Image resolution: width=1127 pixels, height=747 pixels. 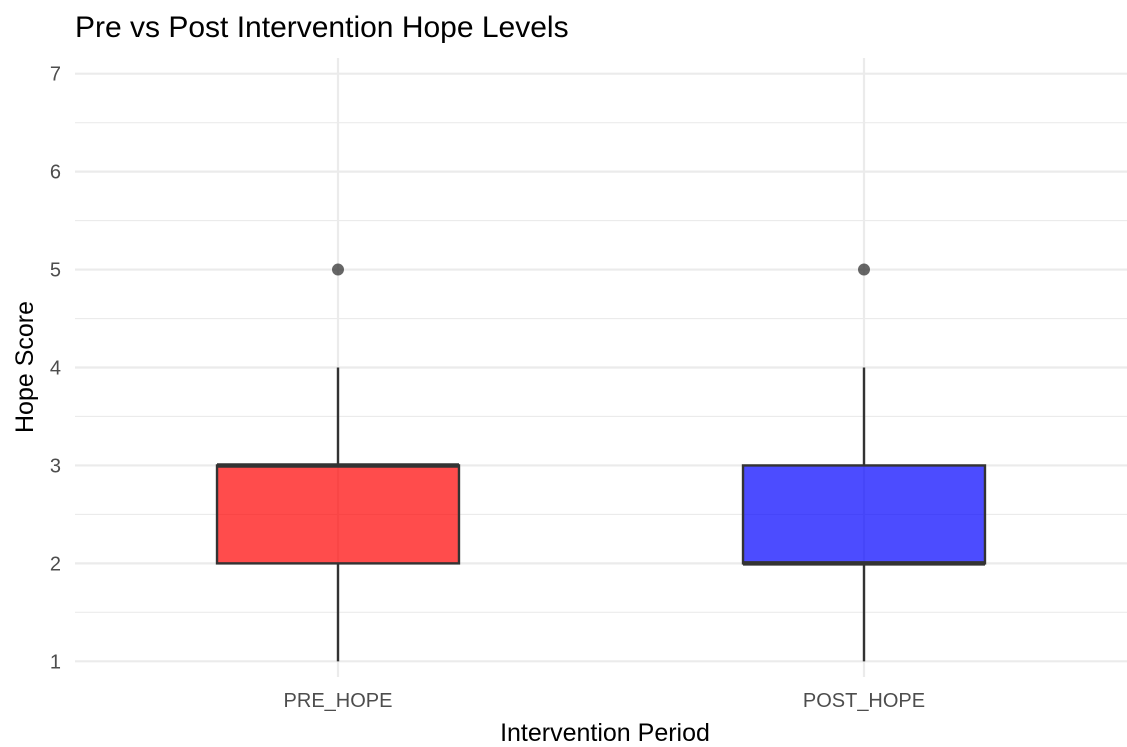 I want to click on y-tick-label: 3, so click(x=55, y=466).